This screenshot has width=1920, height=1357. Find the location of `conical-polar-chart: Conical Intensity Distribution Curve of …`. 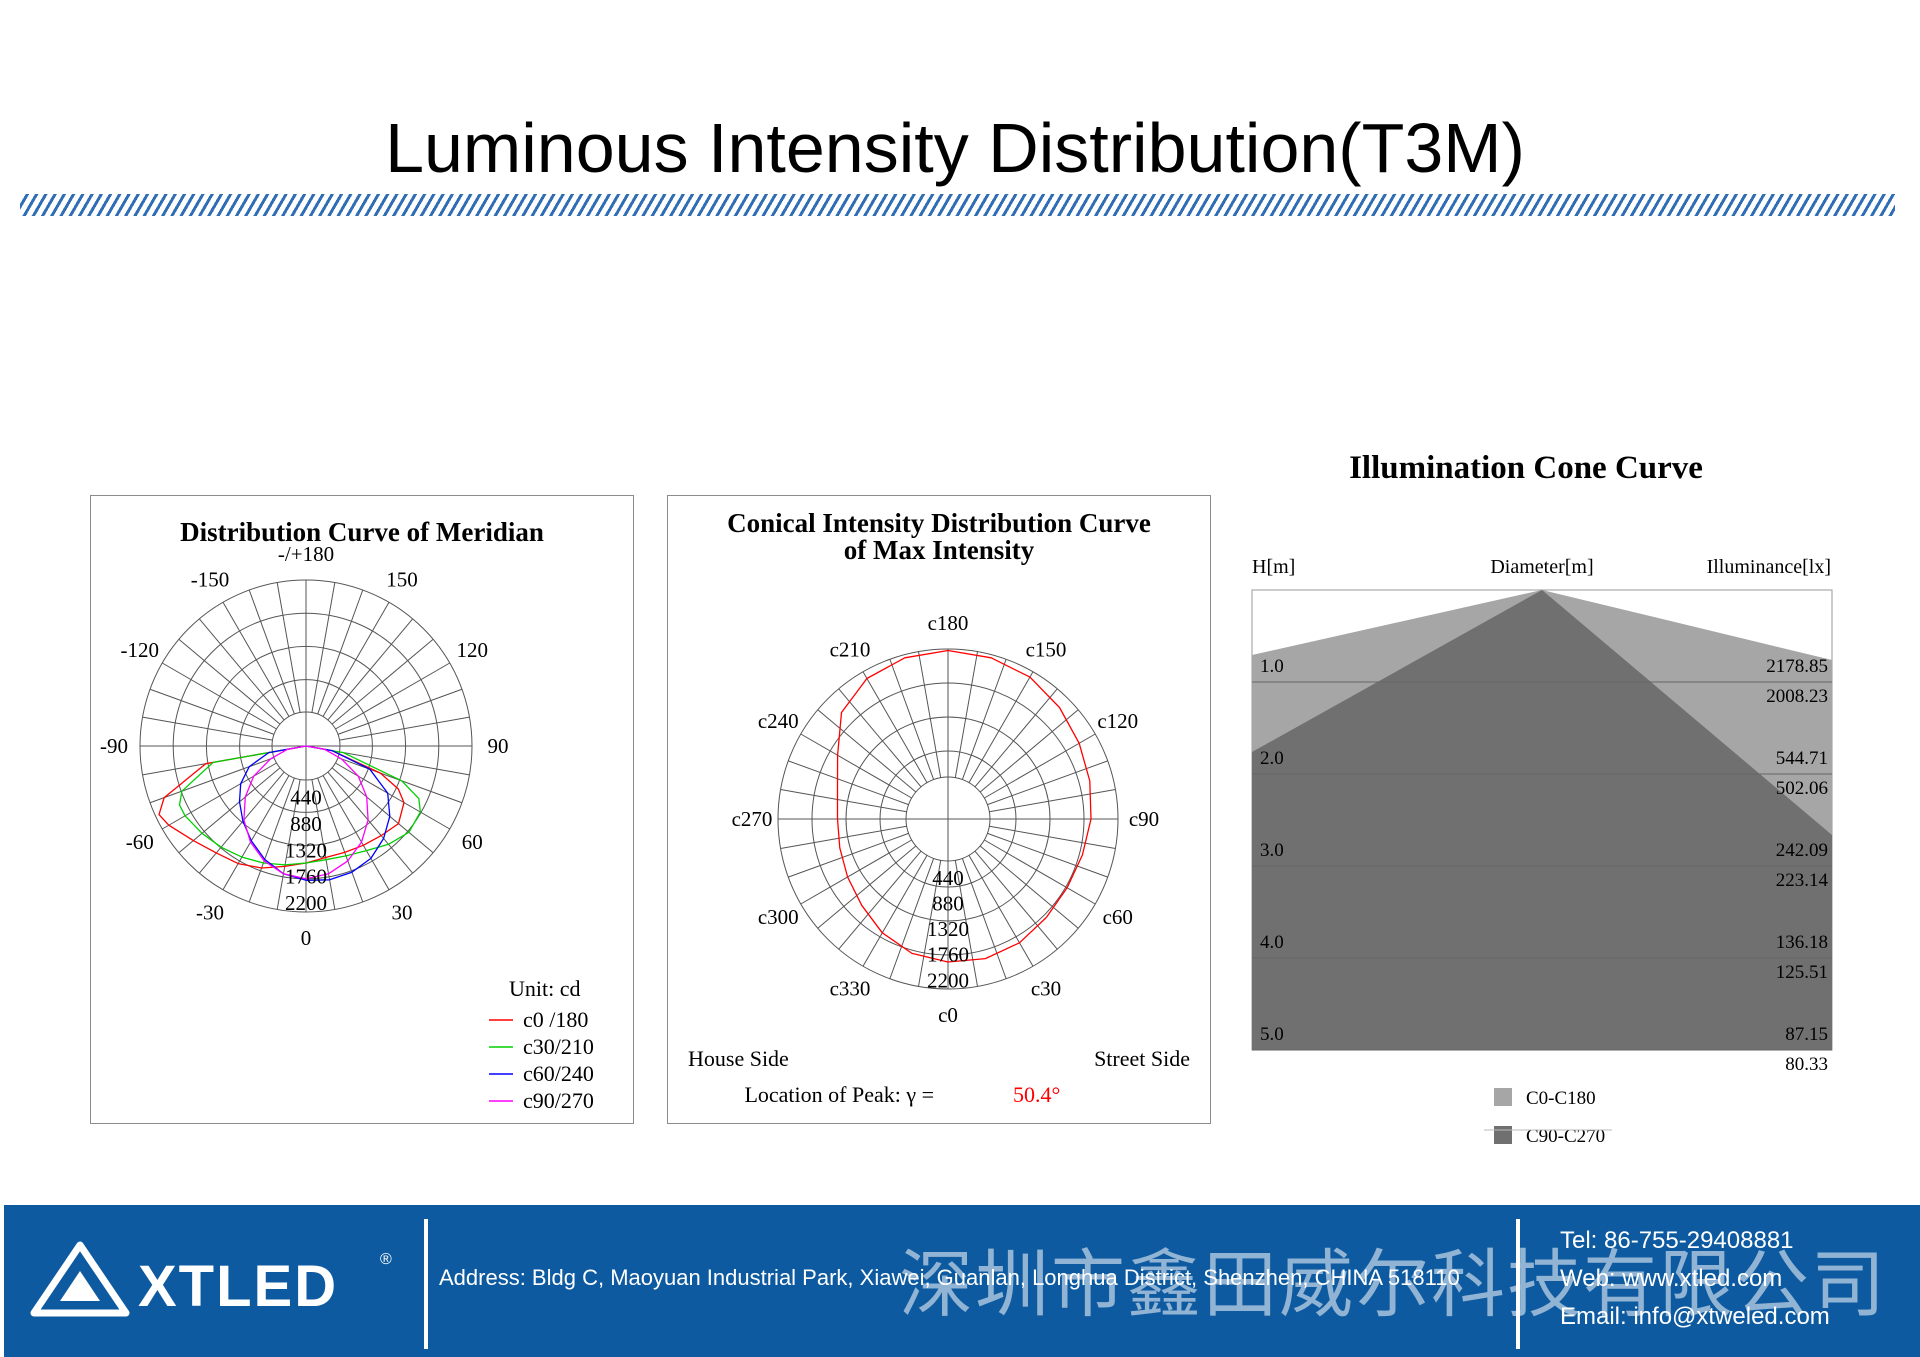

conical-polar-chart: Conical Intensity Distribution Curve of … is located at coordinates (939, 807).